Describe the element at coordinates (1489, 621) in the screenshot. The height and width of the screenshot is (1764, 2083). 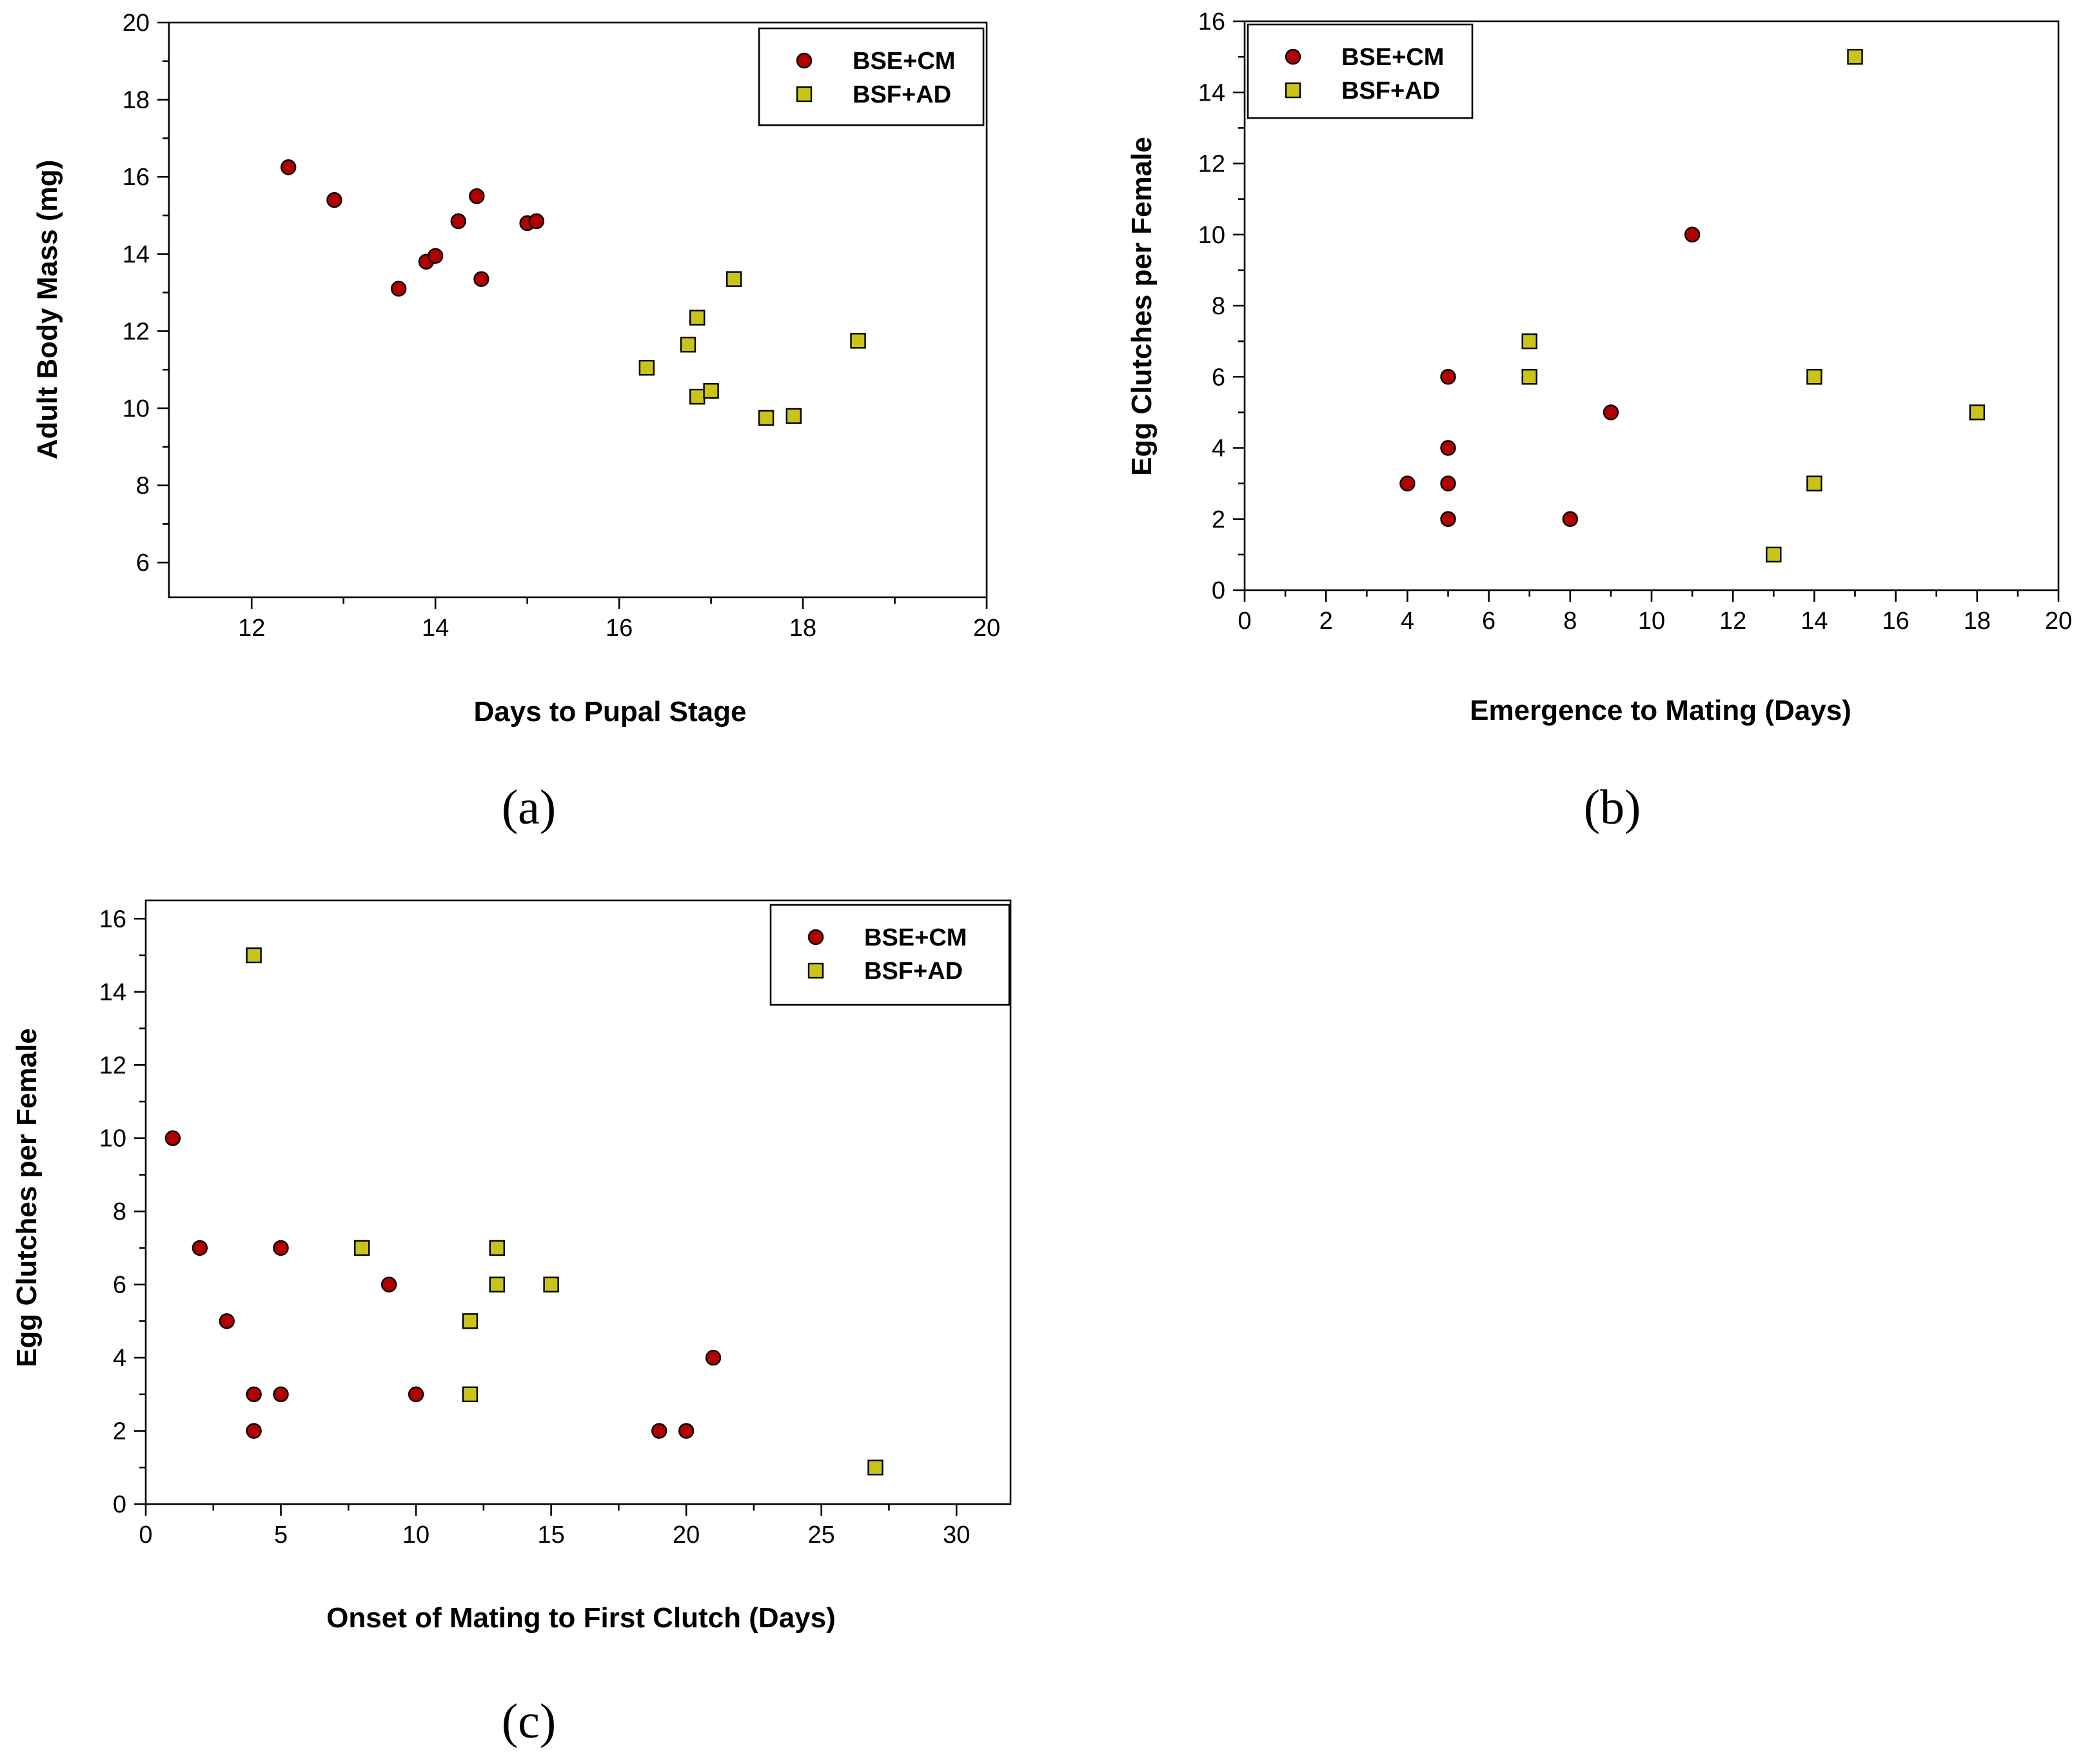
I see `x-tick-label: 6` at that location.